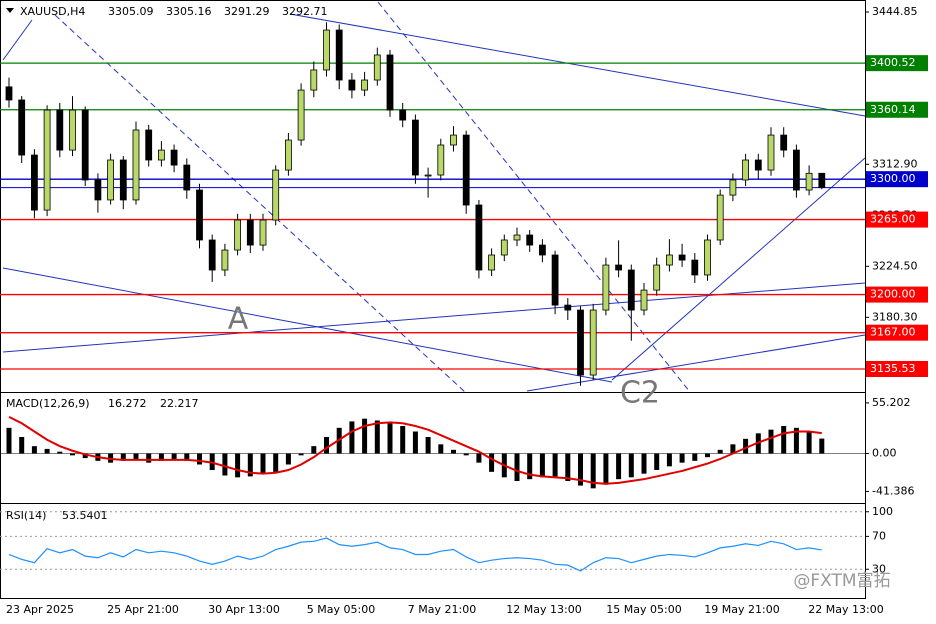 This screenshot has height=624, width=936. What do you see at coordinates (52, 11) in the screenshot?
I see `symbol: XAUUSD,H4` at bounding box center [52, 11].